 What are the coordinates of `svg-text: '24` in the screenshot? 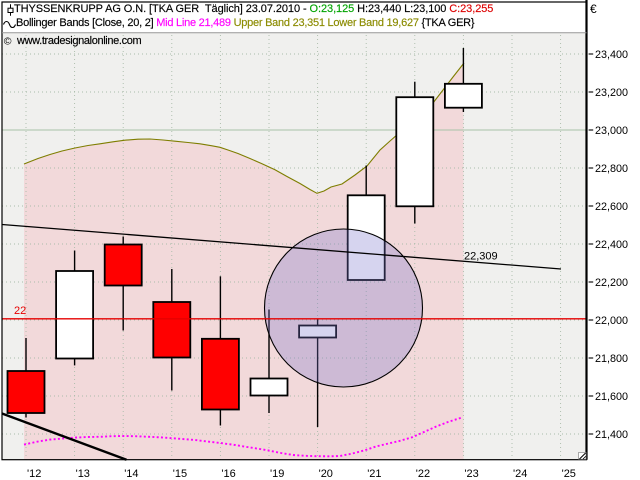 It's located at (520, 474).